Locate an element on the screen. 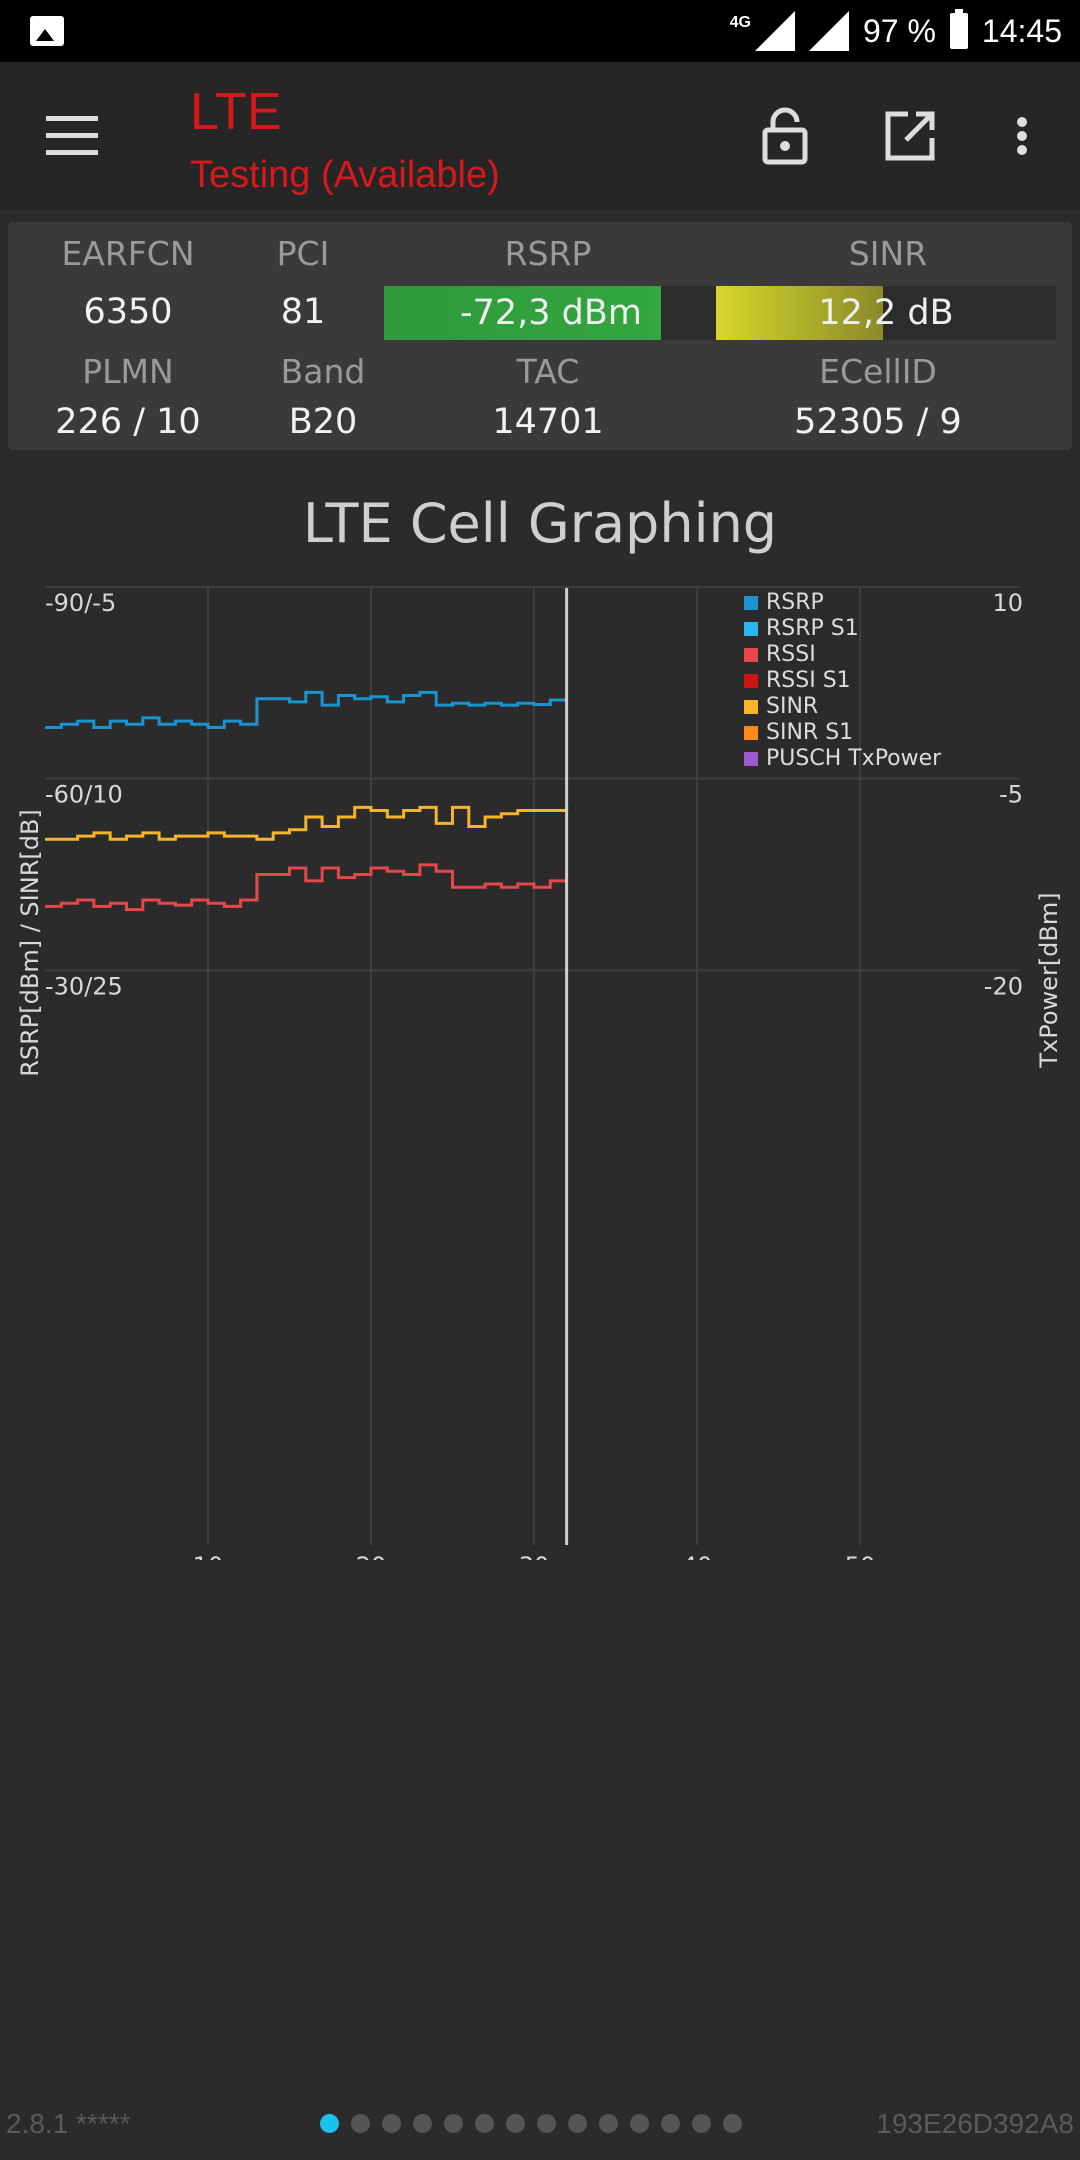 The image size is (1080, 2160). image-notification-icon is located at coordinates (47, 31).